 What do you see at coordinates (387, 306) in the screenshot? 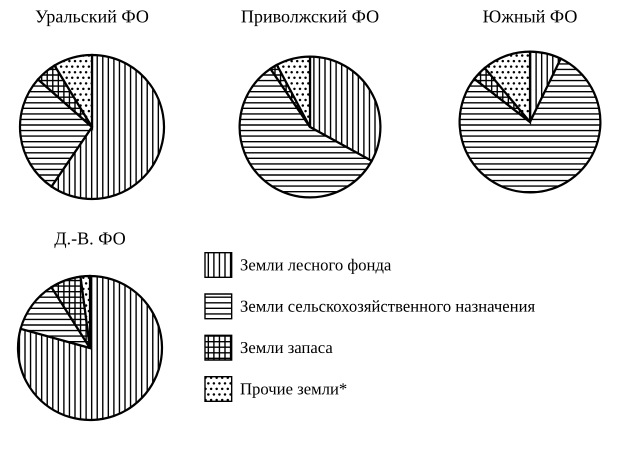
I see `legend-label: Земли сельскохозяйственного назначения` at bounding box center [387, 306].